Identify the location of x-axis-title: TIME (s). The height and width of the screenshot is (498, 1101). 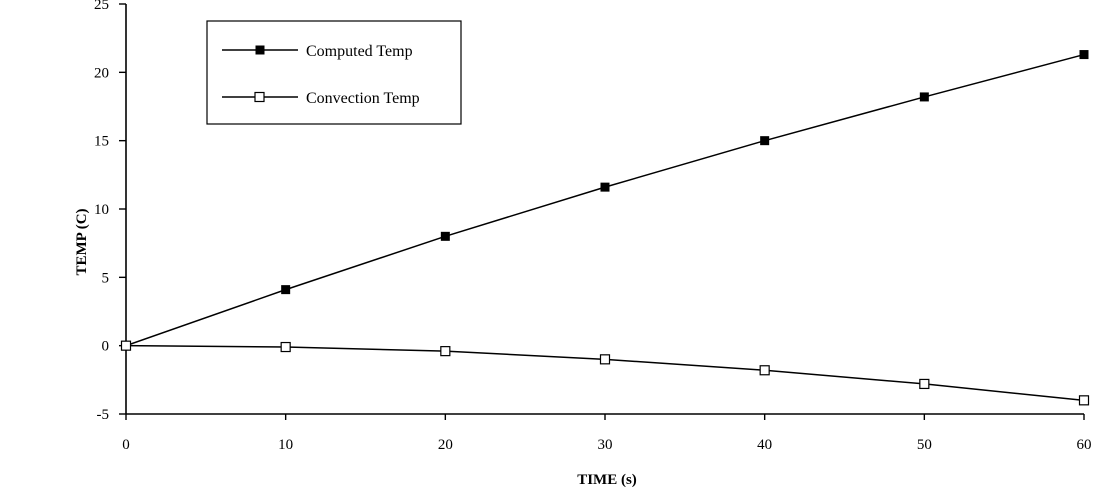
(607, 480).